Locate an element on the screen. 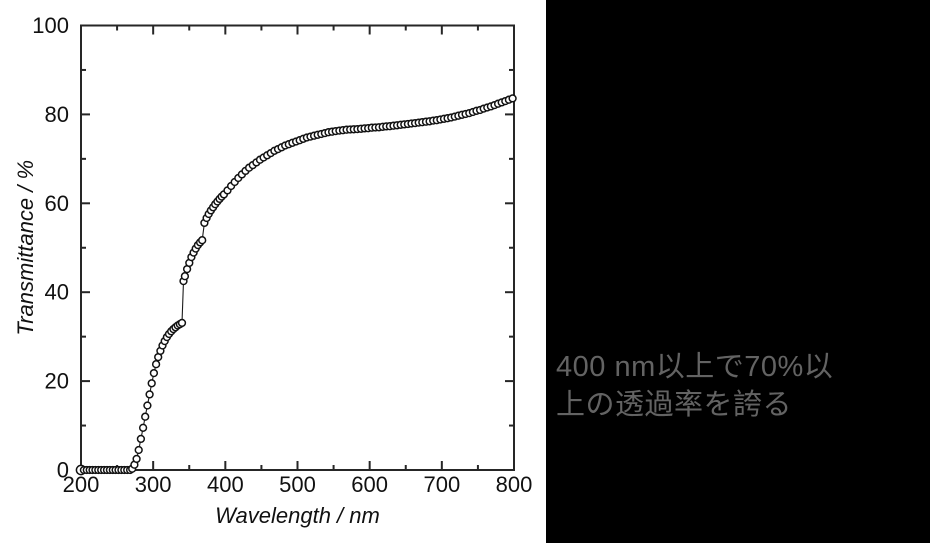 The width and height of the screenshot is (930, 543). y-tick-label: 60 is located at coordinates (57, 203).